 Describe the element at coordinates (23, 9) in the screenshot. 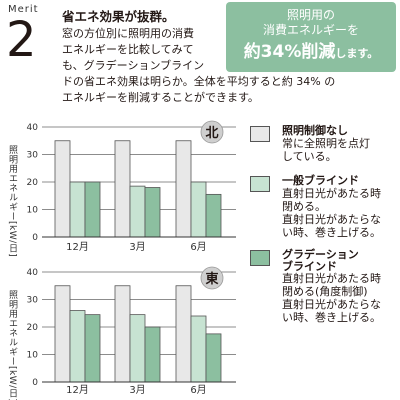

I see `merit-label: Merit` at that location.